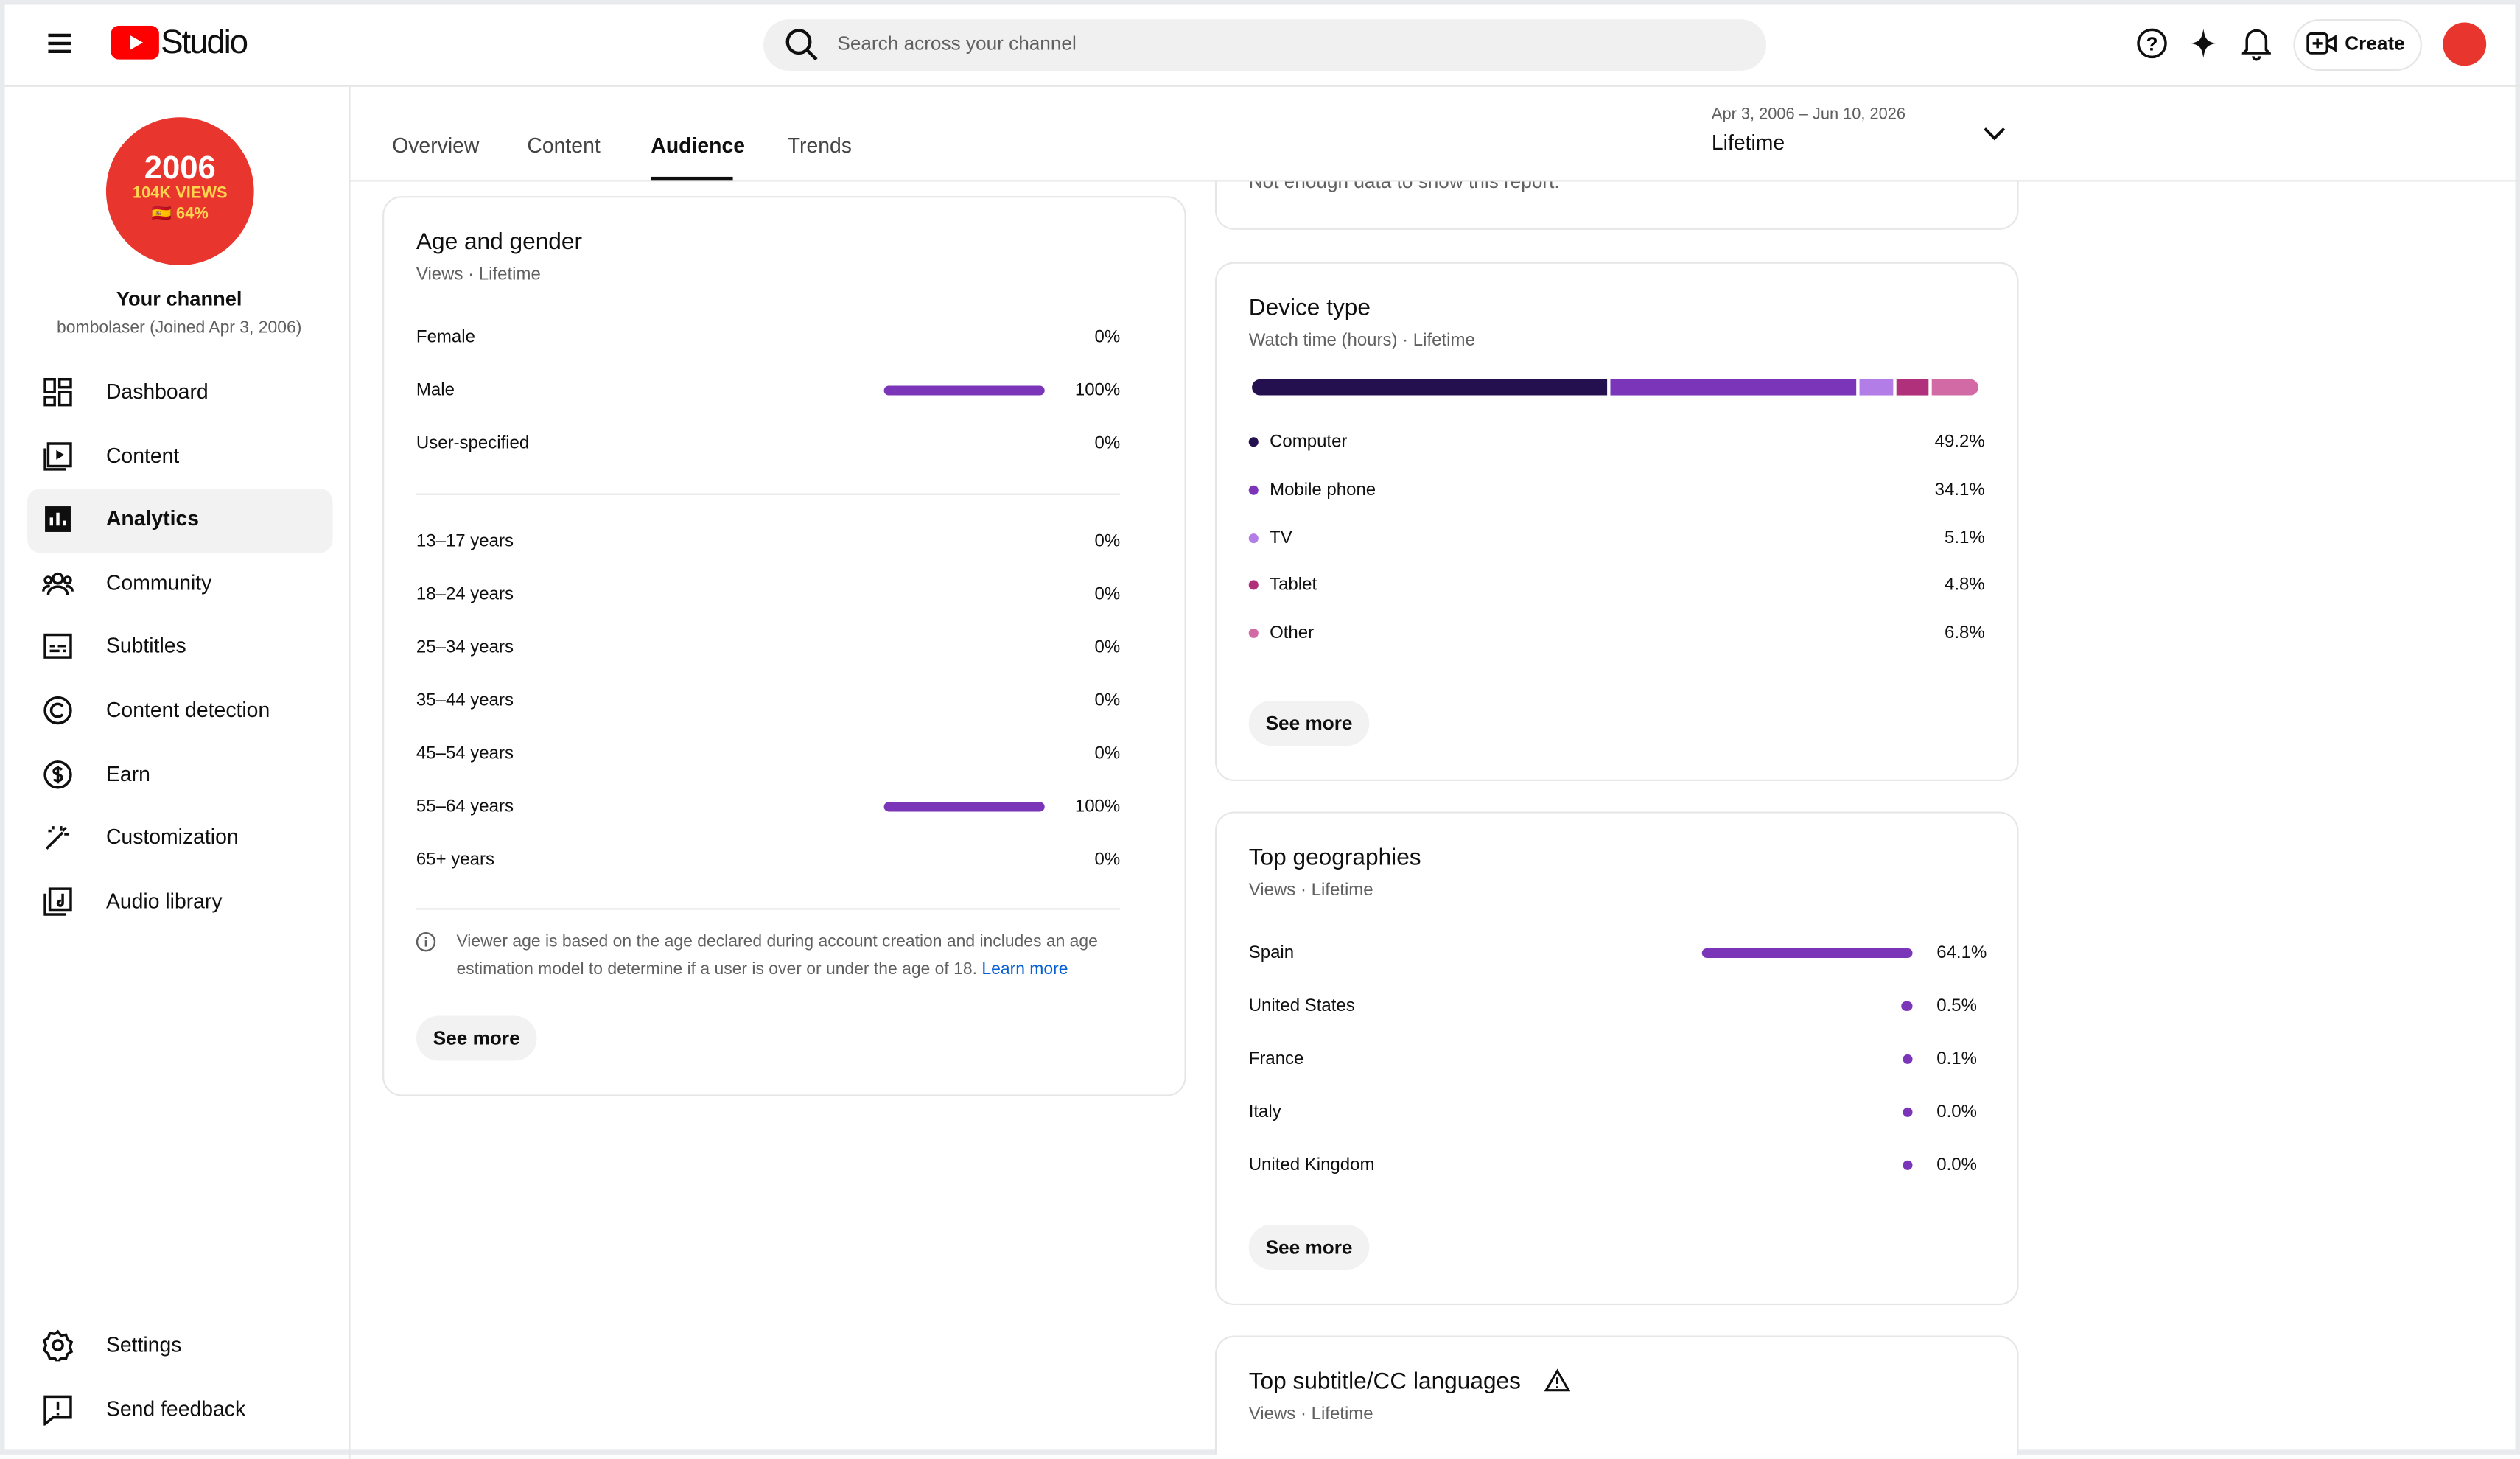  Describe the element at coordinates (204, 42) in the screenshot. I see `logo-text: Studio` at that location.